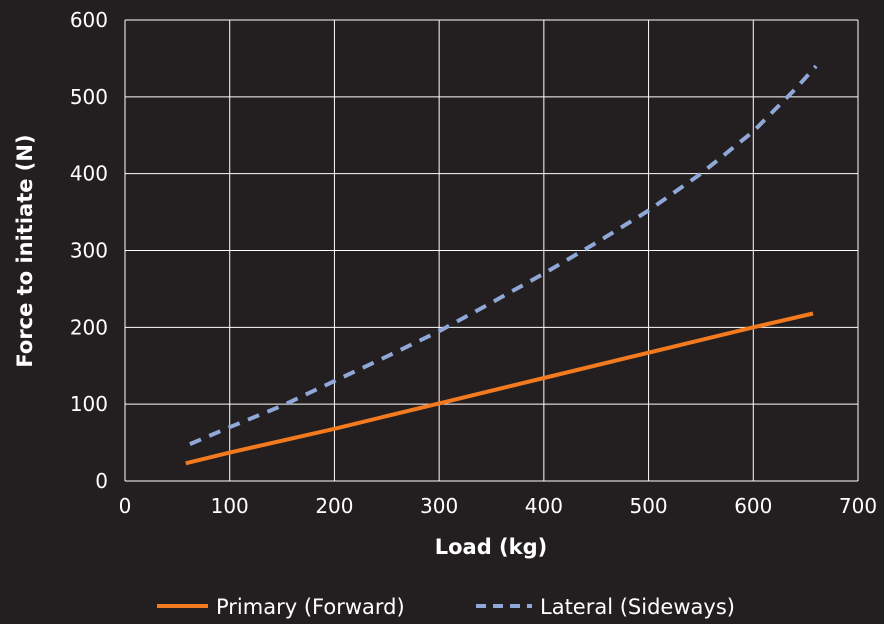 The width and height of the screenshot is (884, 624). I want to click on y-tick-label: 100, so click(89, 404).